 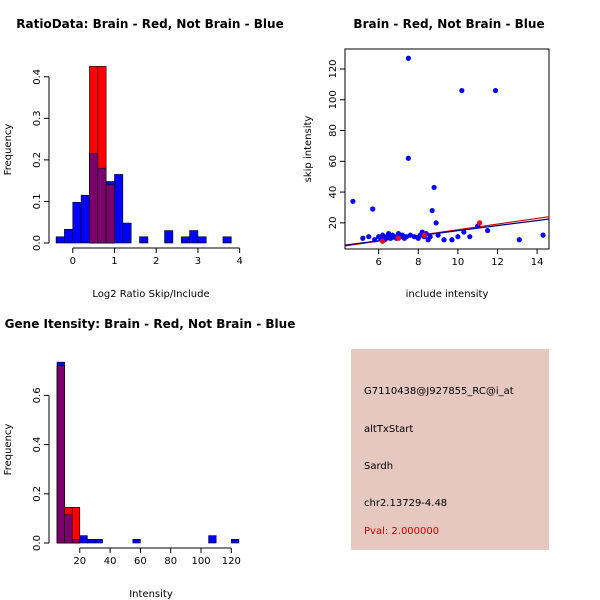 I want to click on scatter-x-tick-label: 14, so click(x=537, y=262).